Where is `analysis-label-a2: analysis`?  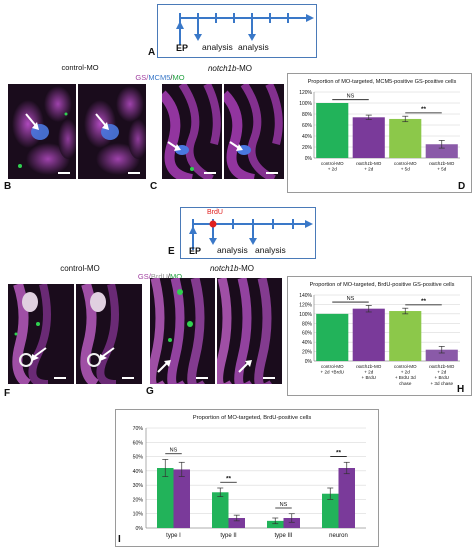 analysis-label-a2: analysis is located at coordinates (253, 47).